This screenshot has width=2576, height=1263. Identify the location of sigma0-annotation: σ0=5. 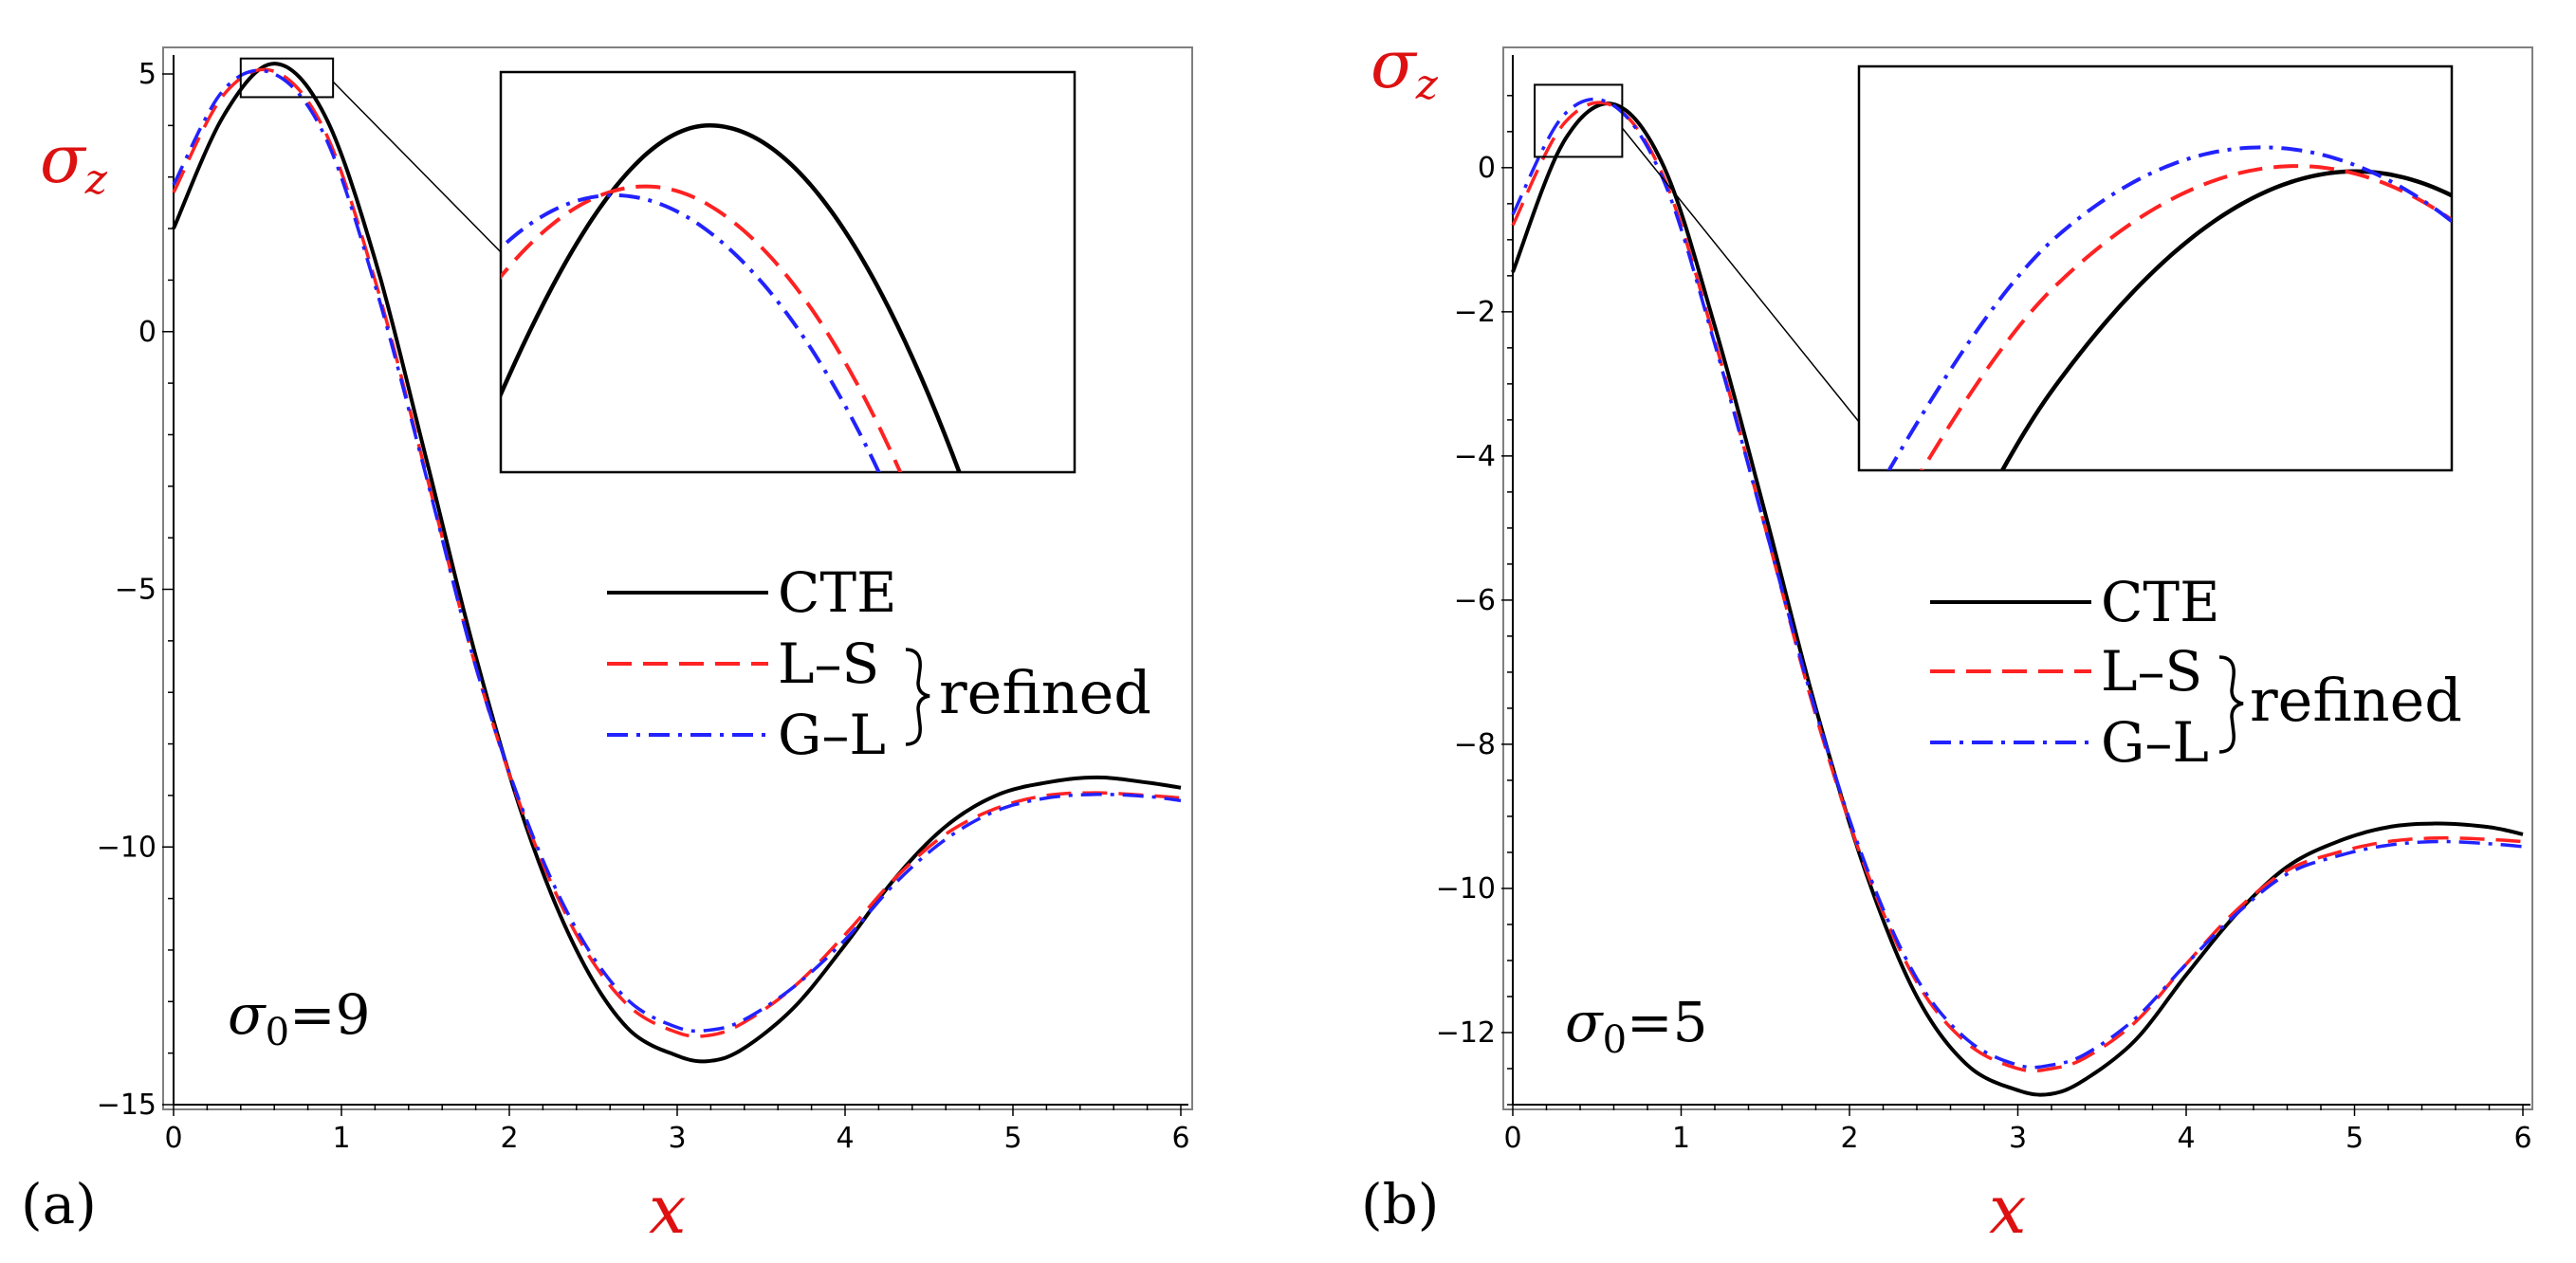
(1636, 1026).